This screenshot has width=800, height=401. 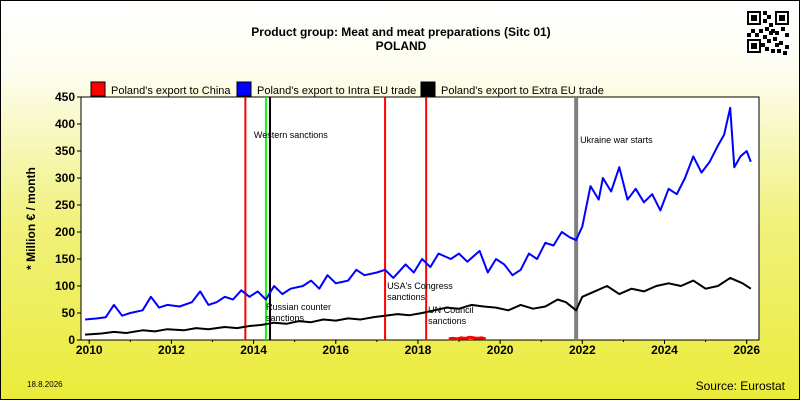 What do you see at coordinates (31, 218) in the screenshot?
I see `y-axis-label: * Million € / month` at bounding box center [31, 218].